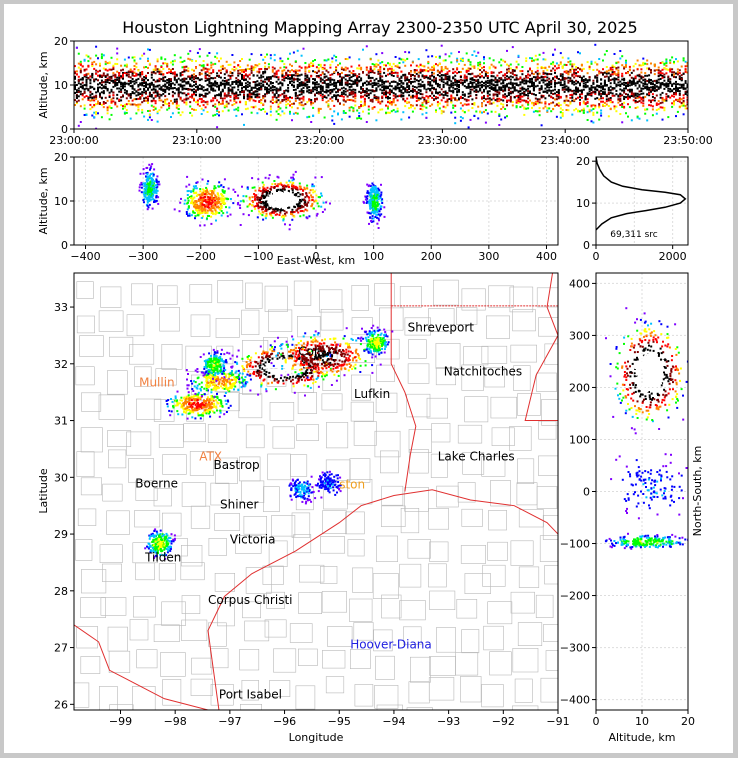 The width and height of the screenshot is (738, 758). What do you see at coordinates (159, 184) in the screenshot?
I see `east-west-density-cell` at bounding box center [159, 184].